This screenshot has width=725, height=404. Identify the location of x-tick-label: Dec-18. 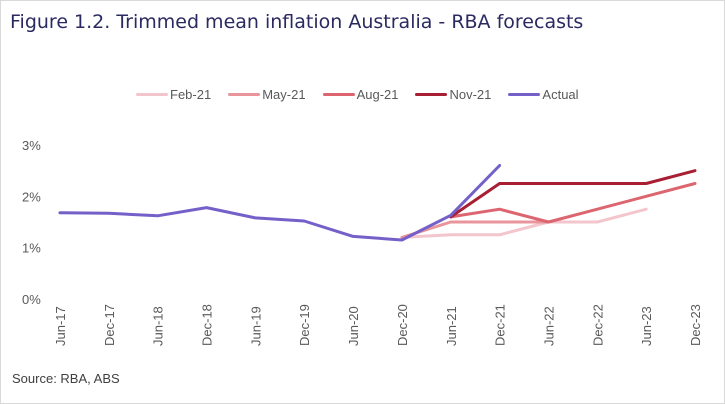
(207, 325).